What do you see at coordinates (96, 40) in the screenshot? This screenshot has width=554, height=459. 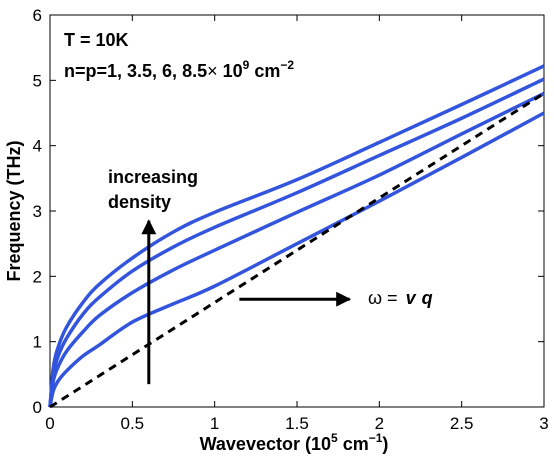 I see `temperature-annotation: T = 10K` at bounding box center [96, 40].